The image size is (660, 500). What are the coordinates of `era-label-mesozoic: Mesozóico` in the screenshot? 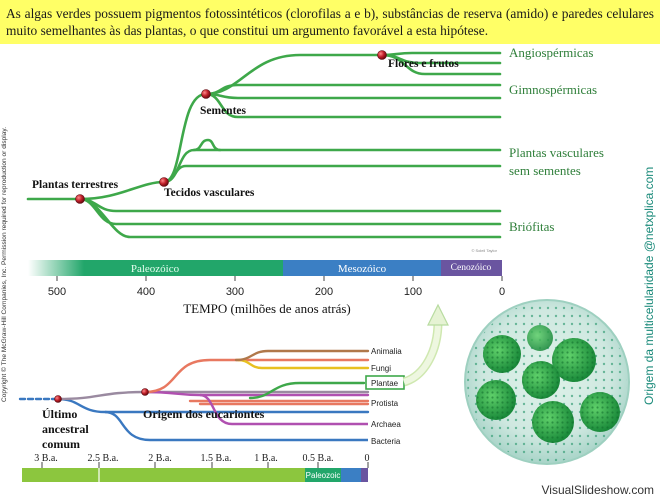 It's located at (362, 269).